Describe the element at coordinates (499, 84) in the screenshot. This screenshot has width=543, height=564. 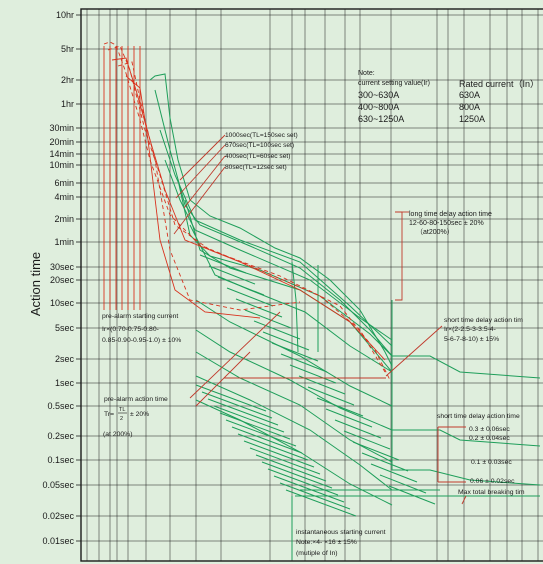
I see `note-header-right: Rated current（In）` at that location.